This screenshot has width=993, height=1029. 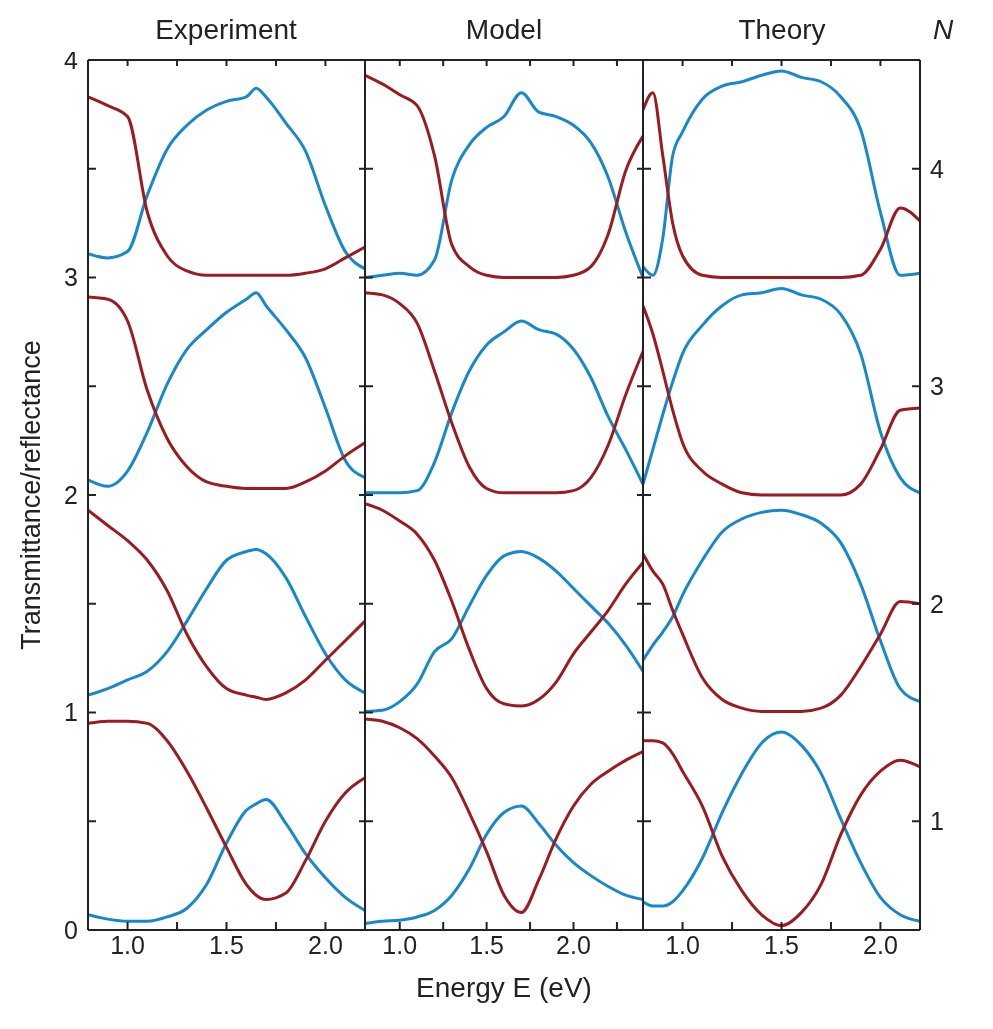 I want to click on y-tick-label: 0, so click(x=71, y=929).